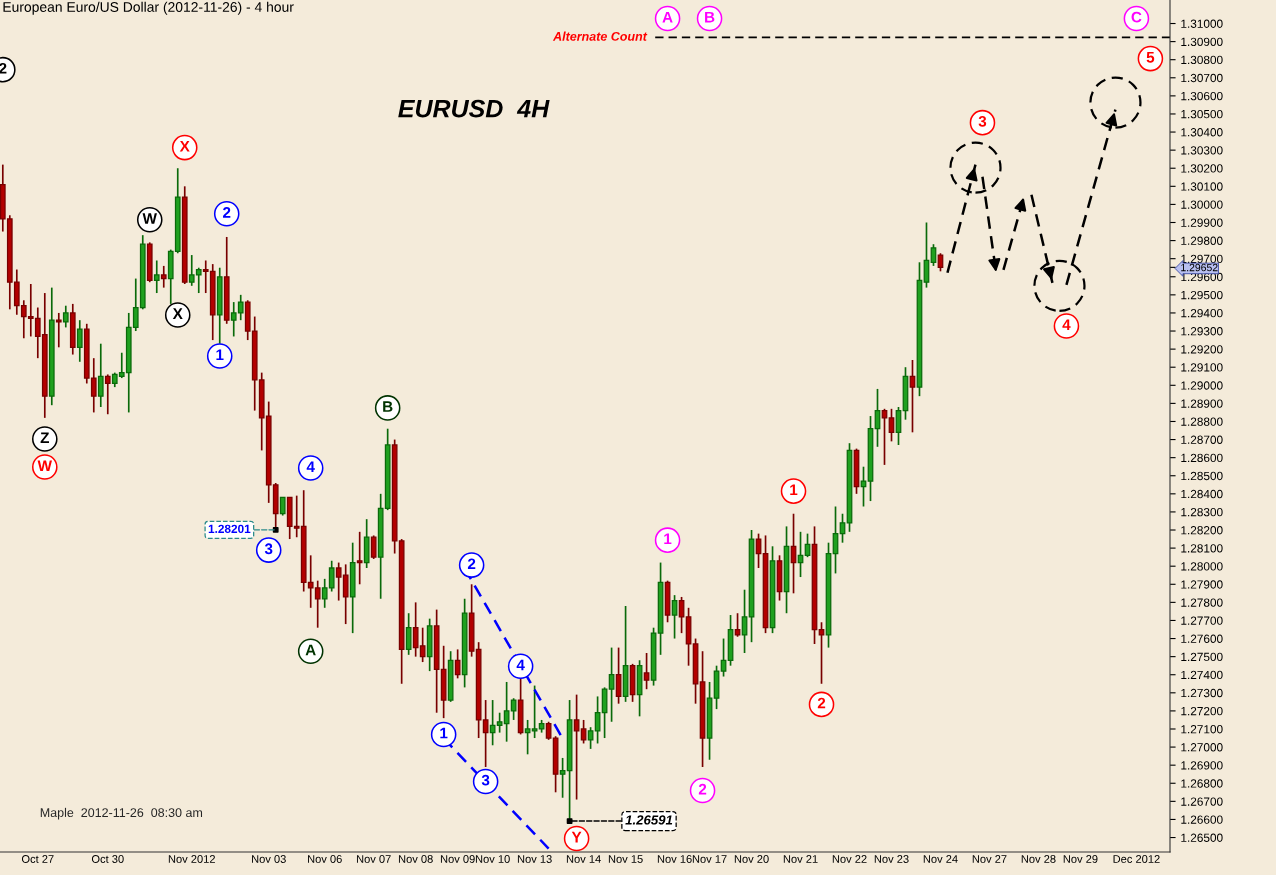  Describe the element at coordinates (1202, 168) in the screenshot. I see `y-tick-label: 1.30200` at that location.